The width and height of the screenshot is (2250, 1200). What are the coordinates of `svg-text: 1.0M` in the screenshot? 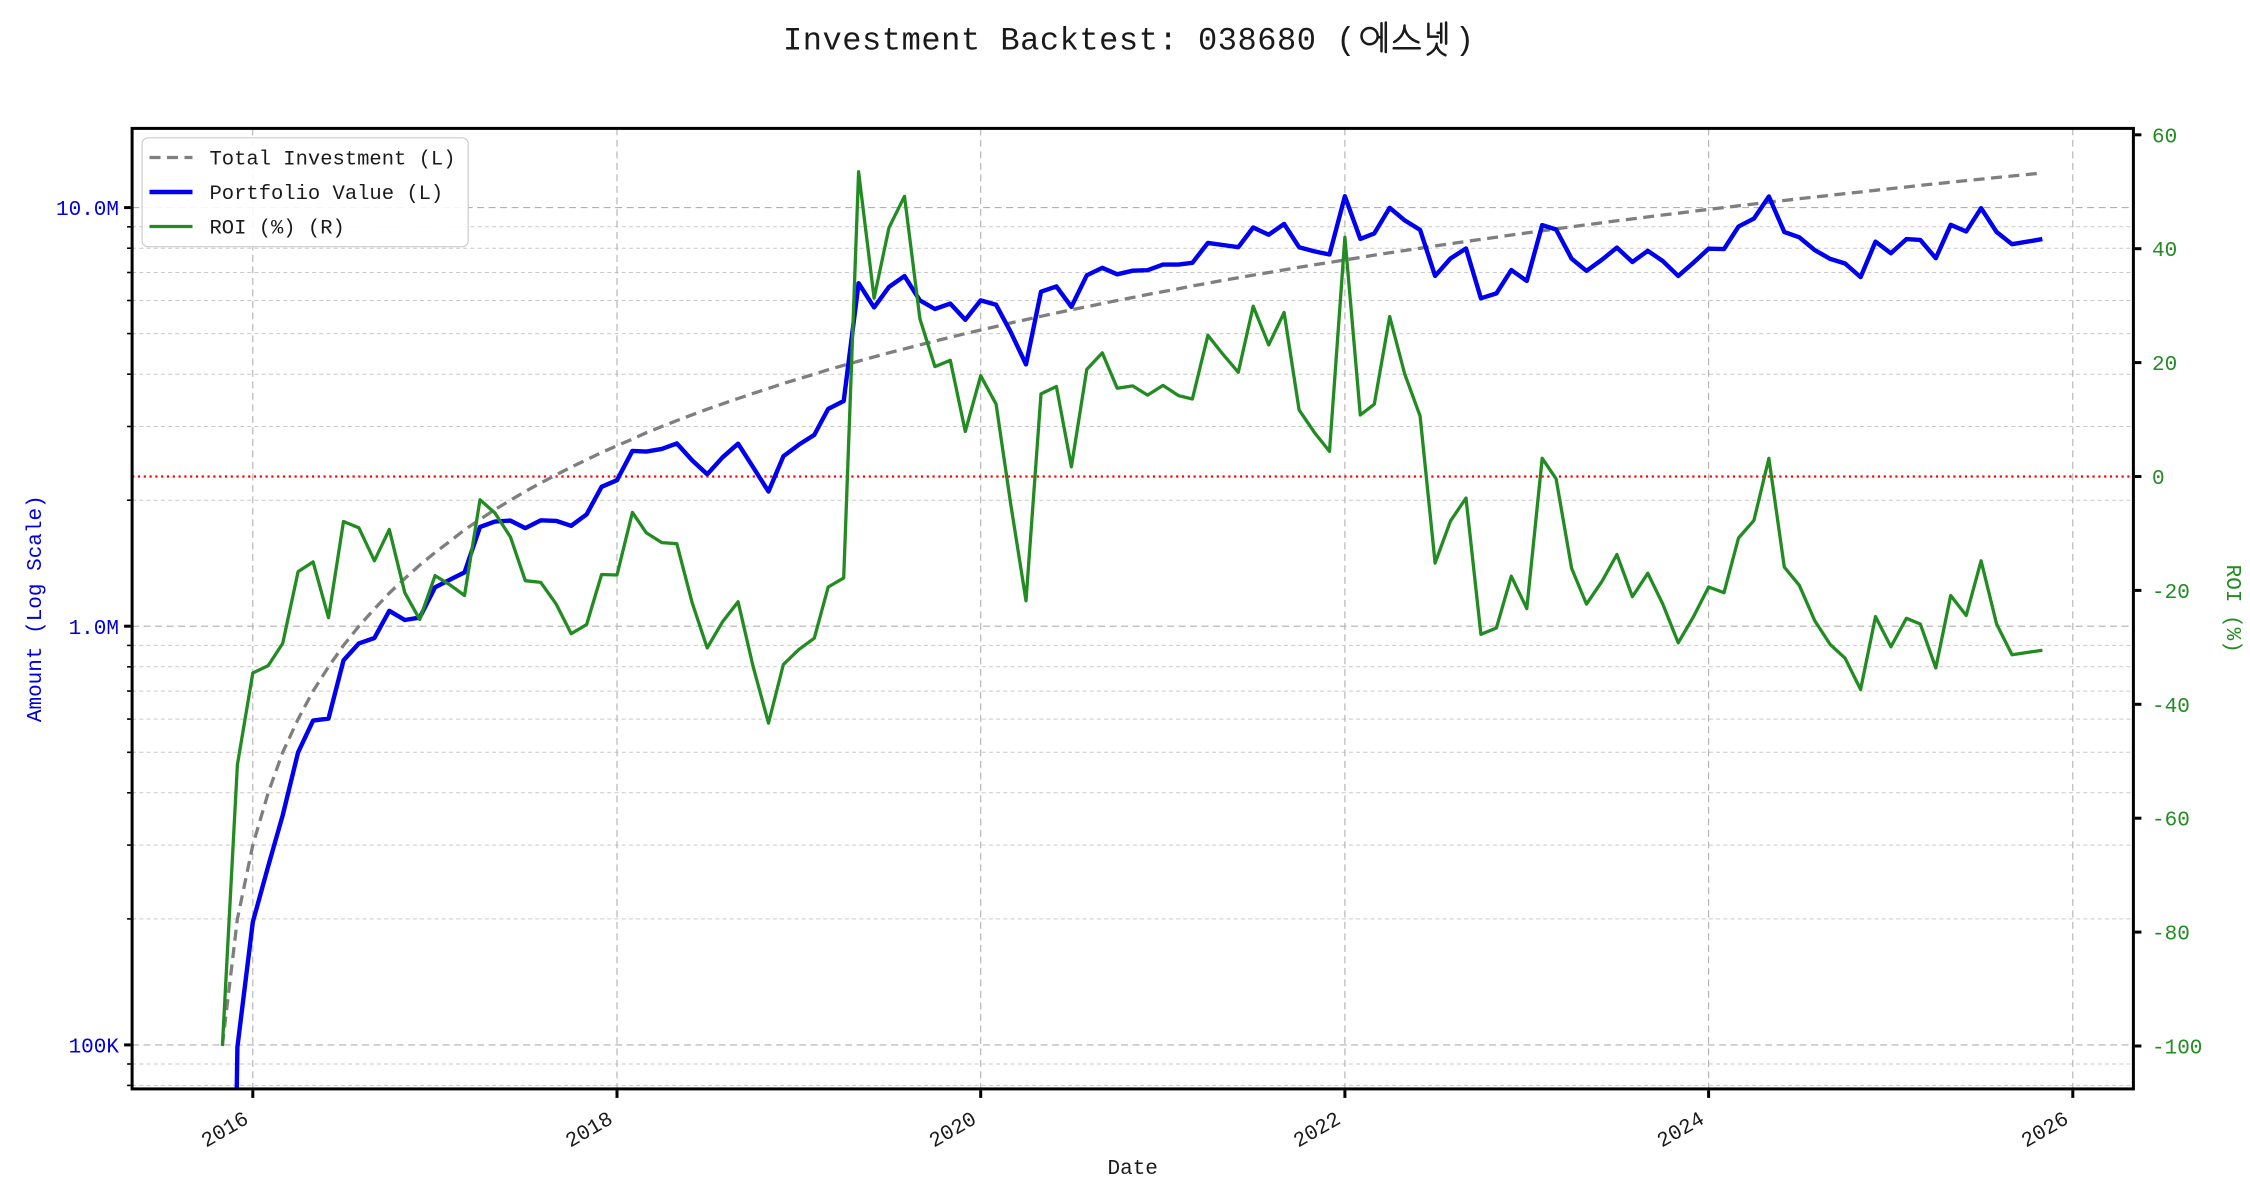 It's located at (94, 629).